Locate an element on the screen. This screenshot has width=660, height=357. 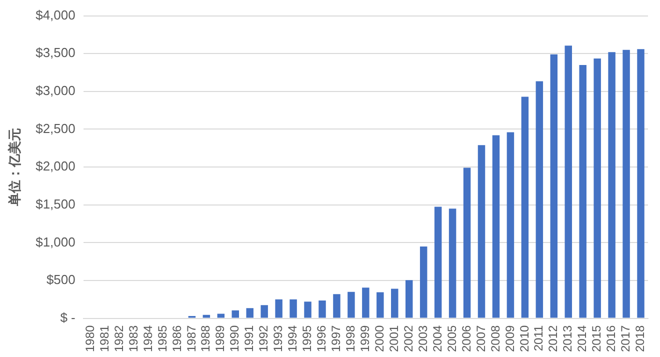
x-tick-label: 1990 is located at coordinates (235, 338).